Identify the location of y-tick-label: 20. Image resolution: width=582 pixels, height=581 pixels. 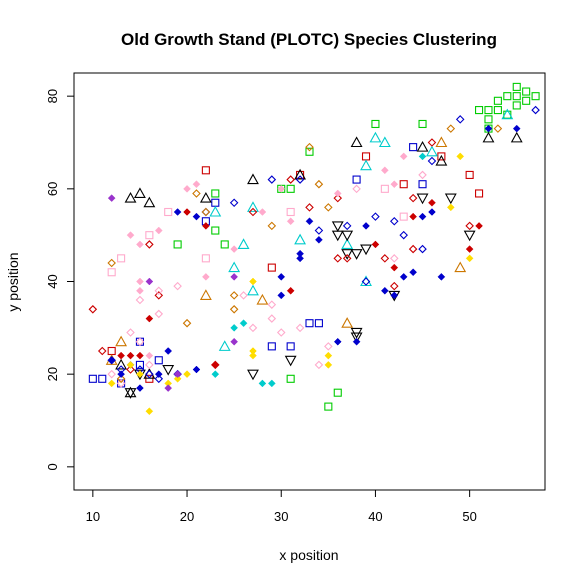
(52, 374).